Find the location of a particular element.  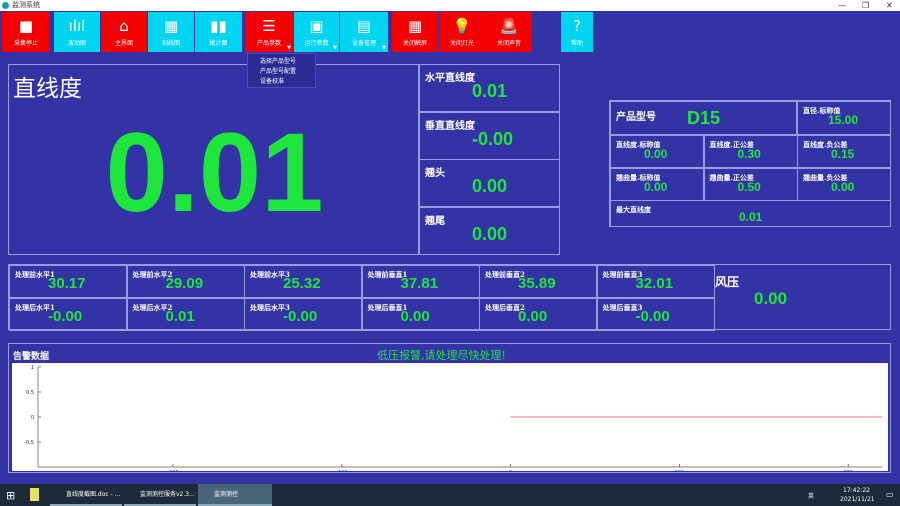

toolbar-button-11: ? 帮助 is located at coordinates (577, 32).